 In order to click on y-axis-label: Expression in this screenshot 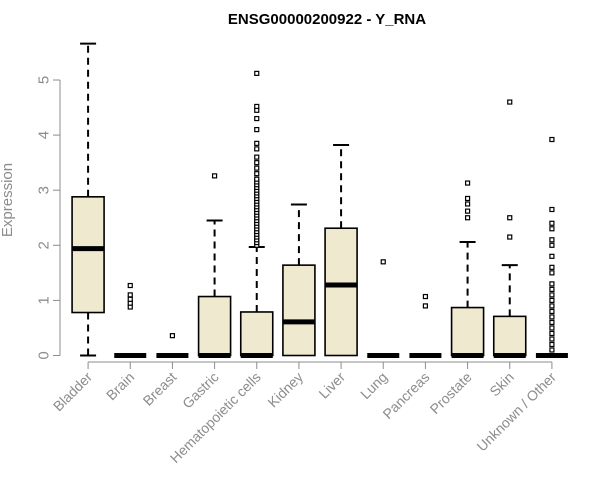, I will do `click(8, 200)`.